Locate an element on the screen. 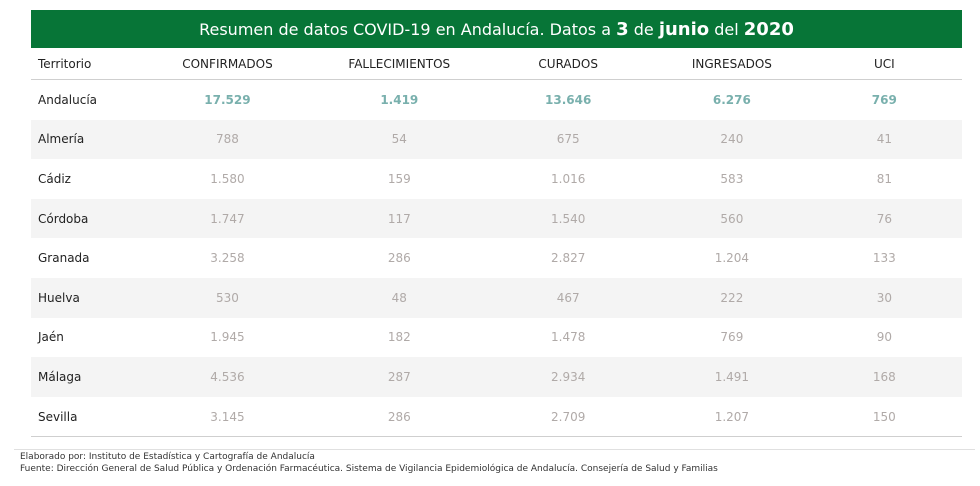 Image resolution: width=980 pixels, height=486 pixels. table-row: Granada 3.258 286 2.827 1.204 133 is located at coordinates (496, 258).